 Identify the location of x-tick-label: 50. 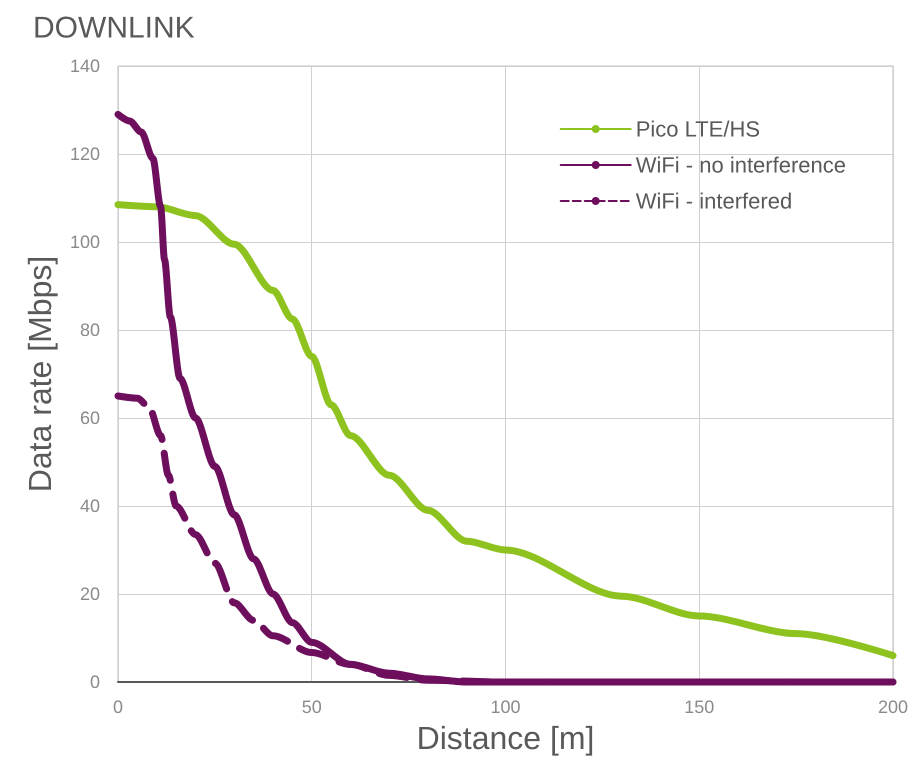
(312, 707).